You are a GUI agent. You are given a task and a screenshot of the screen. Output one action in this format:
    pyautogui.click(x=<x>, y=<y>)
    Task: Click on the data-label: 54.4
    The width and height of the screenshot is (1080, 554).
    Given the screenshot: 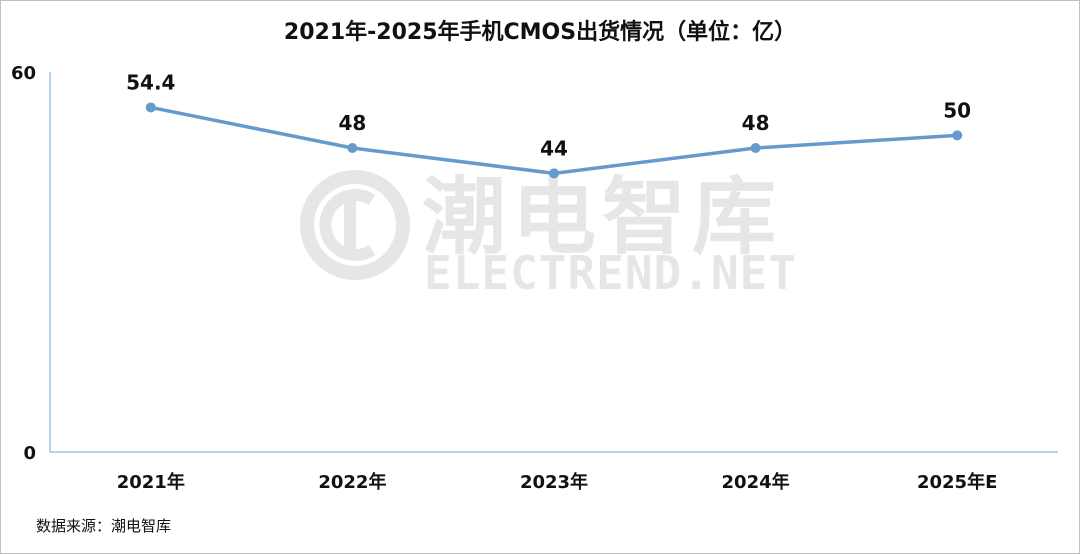 What is the action you would take?
    pyautogui.click(x=150, y=82)
    